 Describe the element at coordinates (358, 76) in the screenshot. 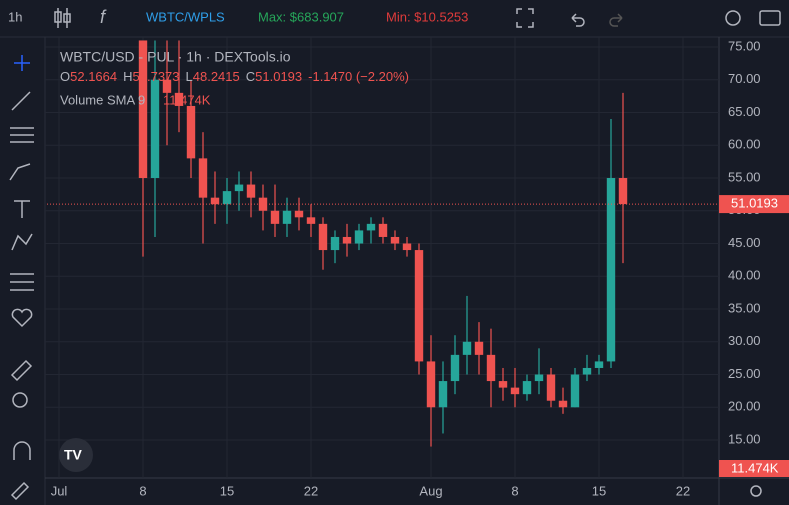

I see `ohlc-change: -1.1470 (−2.20%)` at that location.